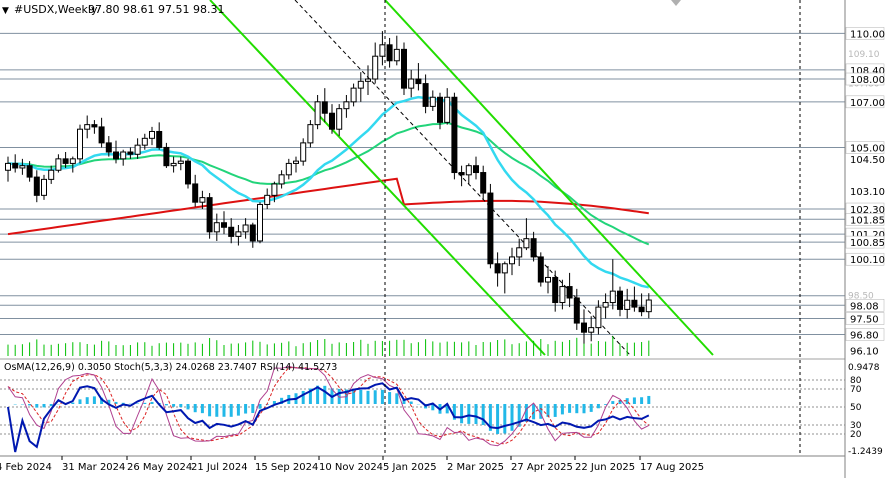 This screenshot has width=886, height=478. I want to click on price-tick-label: 108.40, so click(867, 71).